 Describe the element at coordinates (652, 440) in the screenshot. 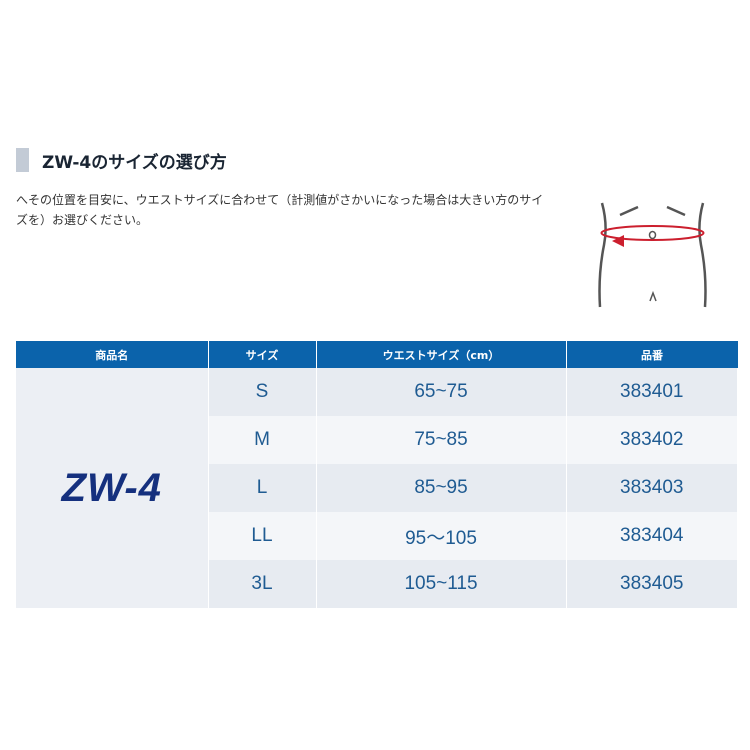

I see `code-cell: 383402` at that location.